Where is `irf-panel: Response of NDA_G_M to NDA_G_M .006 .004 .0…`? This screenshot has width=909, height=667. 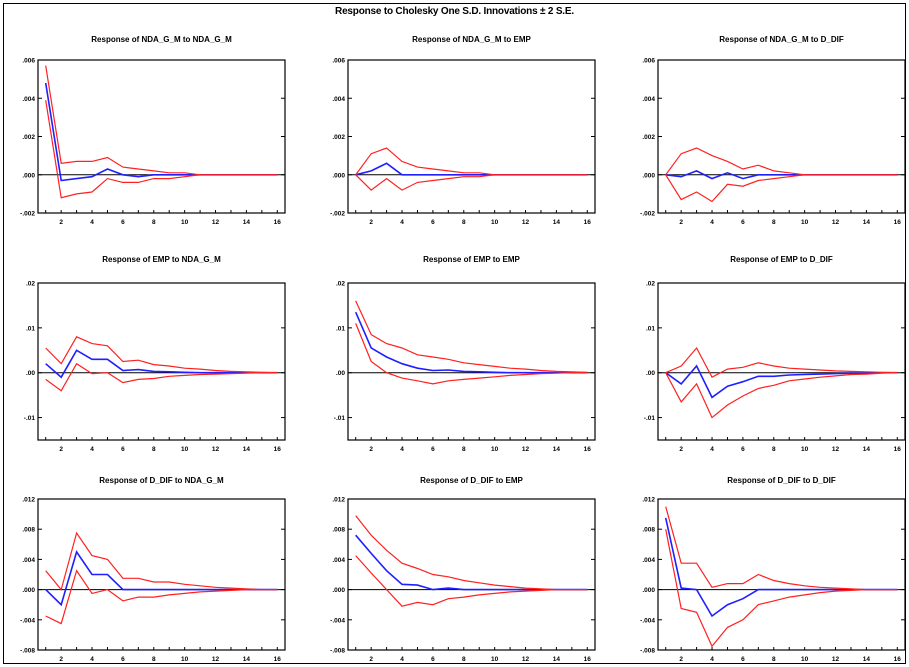
irf-panel: Response of NDA_G_M to NDA_G_M .006 .004 .0… is located at coordinates (153, 130).